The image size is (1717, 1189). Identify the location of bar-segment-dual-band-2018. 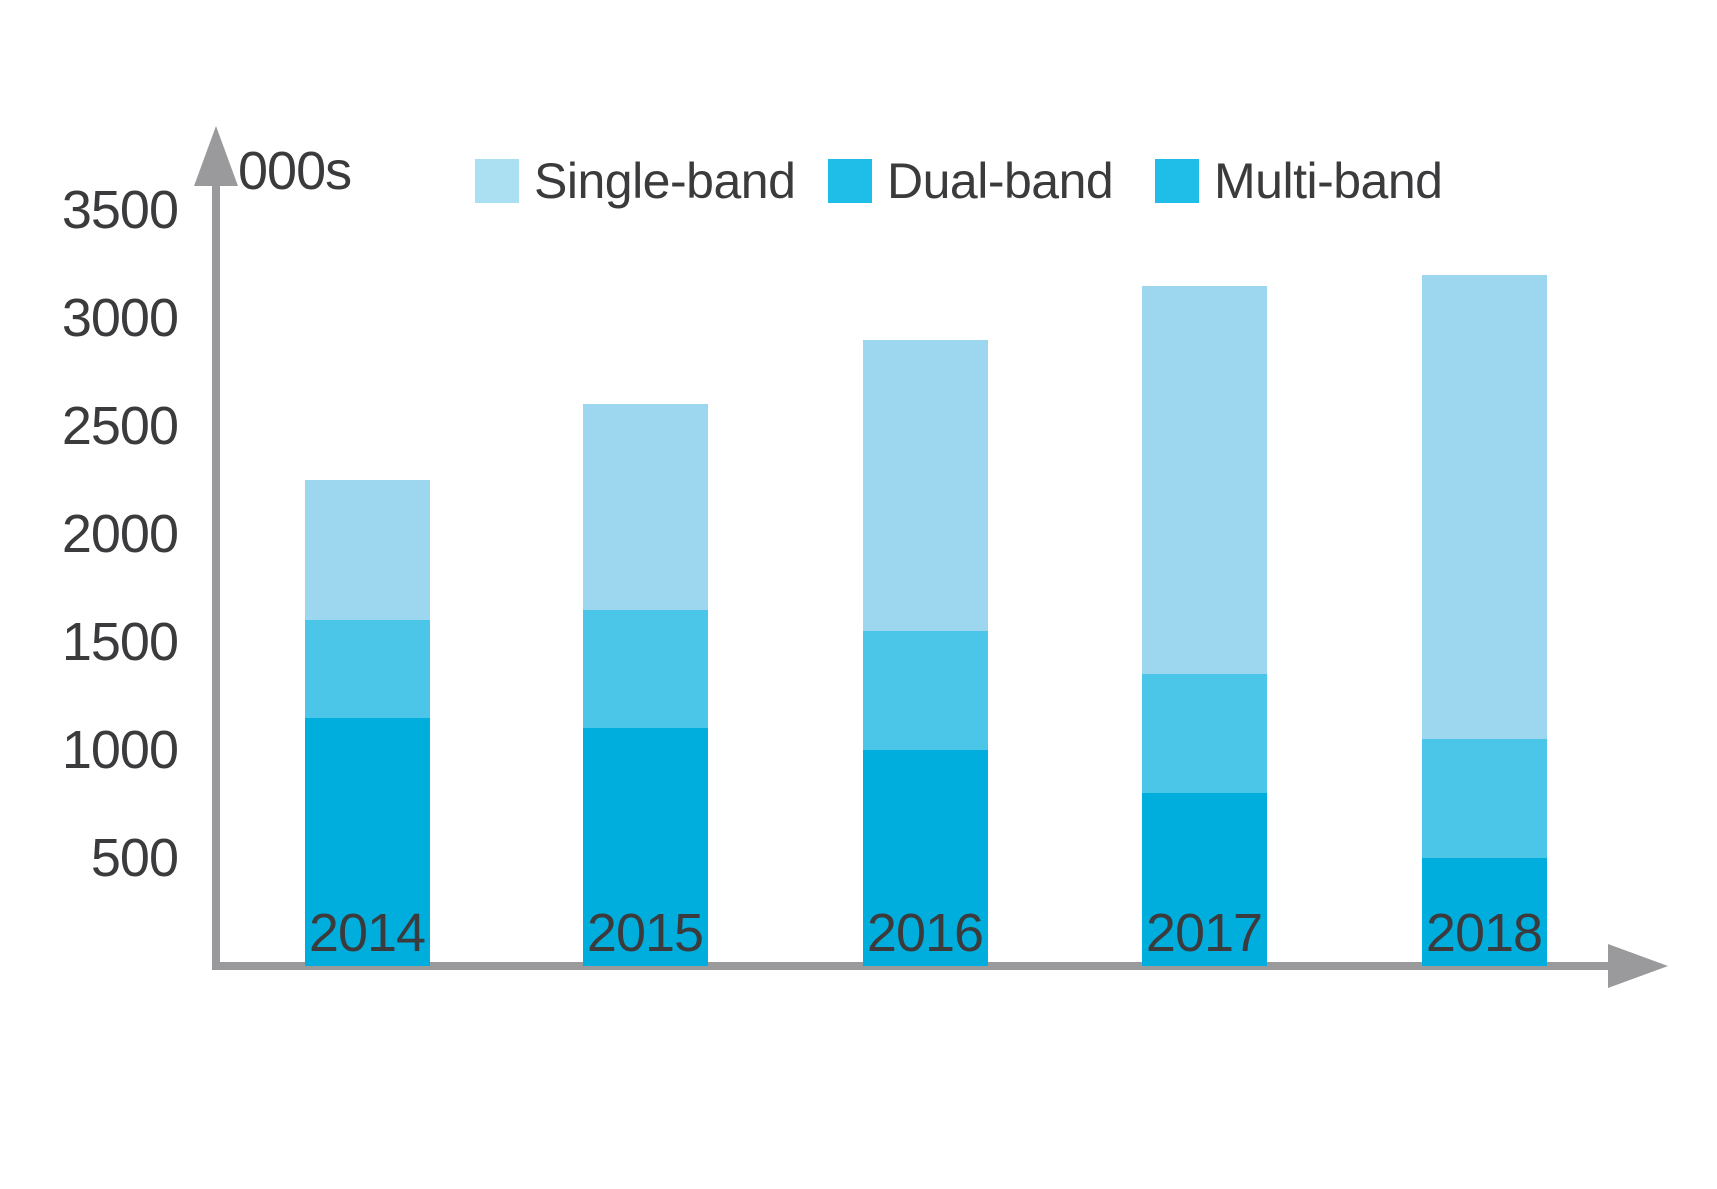
(1484, 798).